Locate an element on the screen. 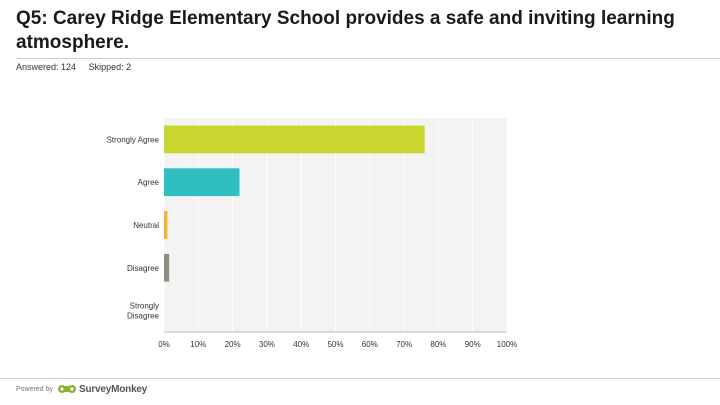 The image size is (720, 405). footer-divider is located at coordinates (360, 378).